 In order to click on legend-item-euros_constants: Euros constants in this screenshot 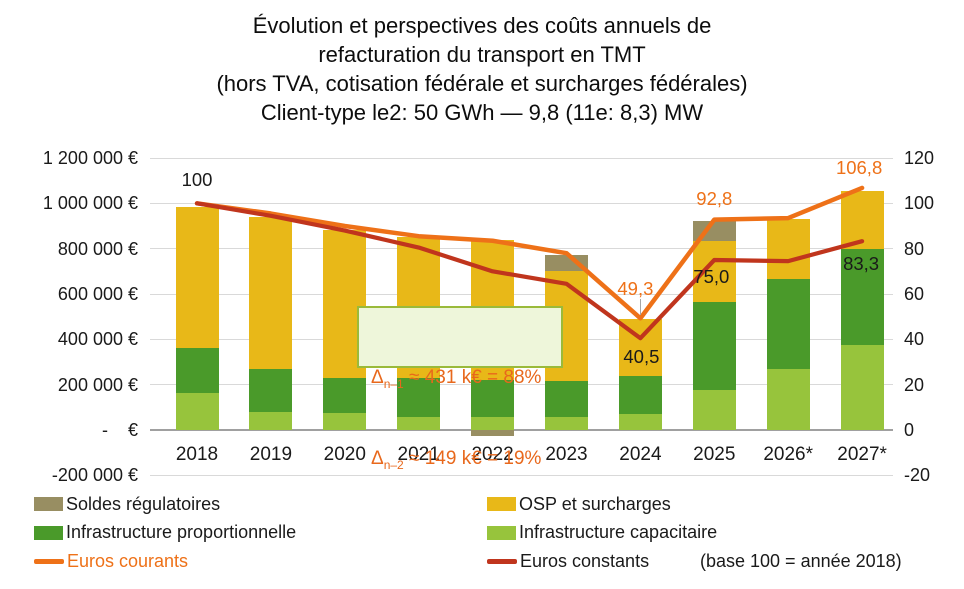, I will do `click(568, 561)`.